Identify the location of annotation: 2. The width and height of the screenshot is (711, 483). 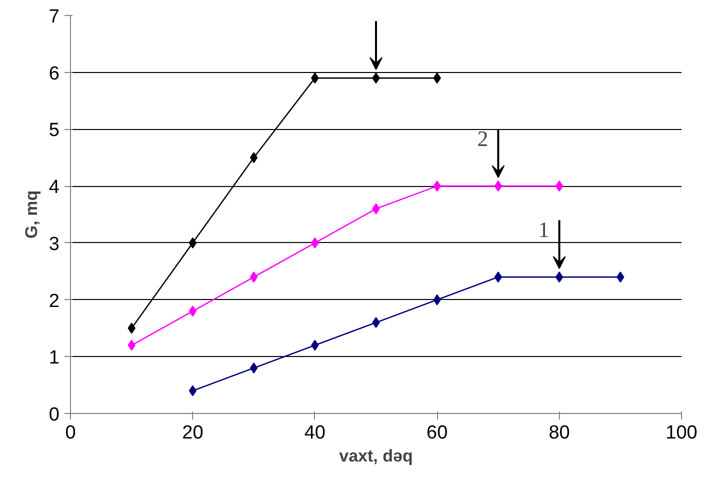
(482, 139).